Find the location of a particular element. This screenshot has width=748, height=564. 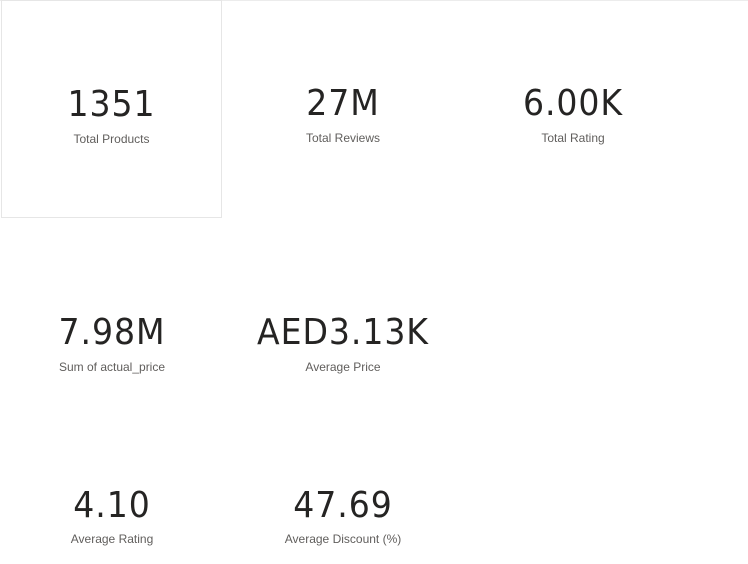

kpi-label: Total Reviews is located at coordinates (343, 138).